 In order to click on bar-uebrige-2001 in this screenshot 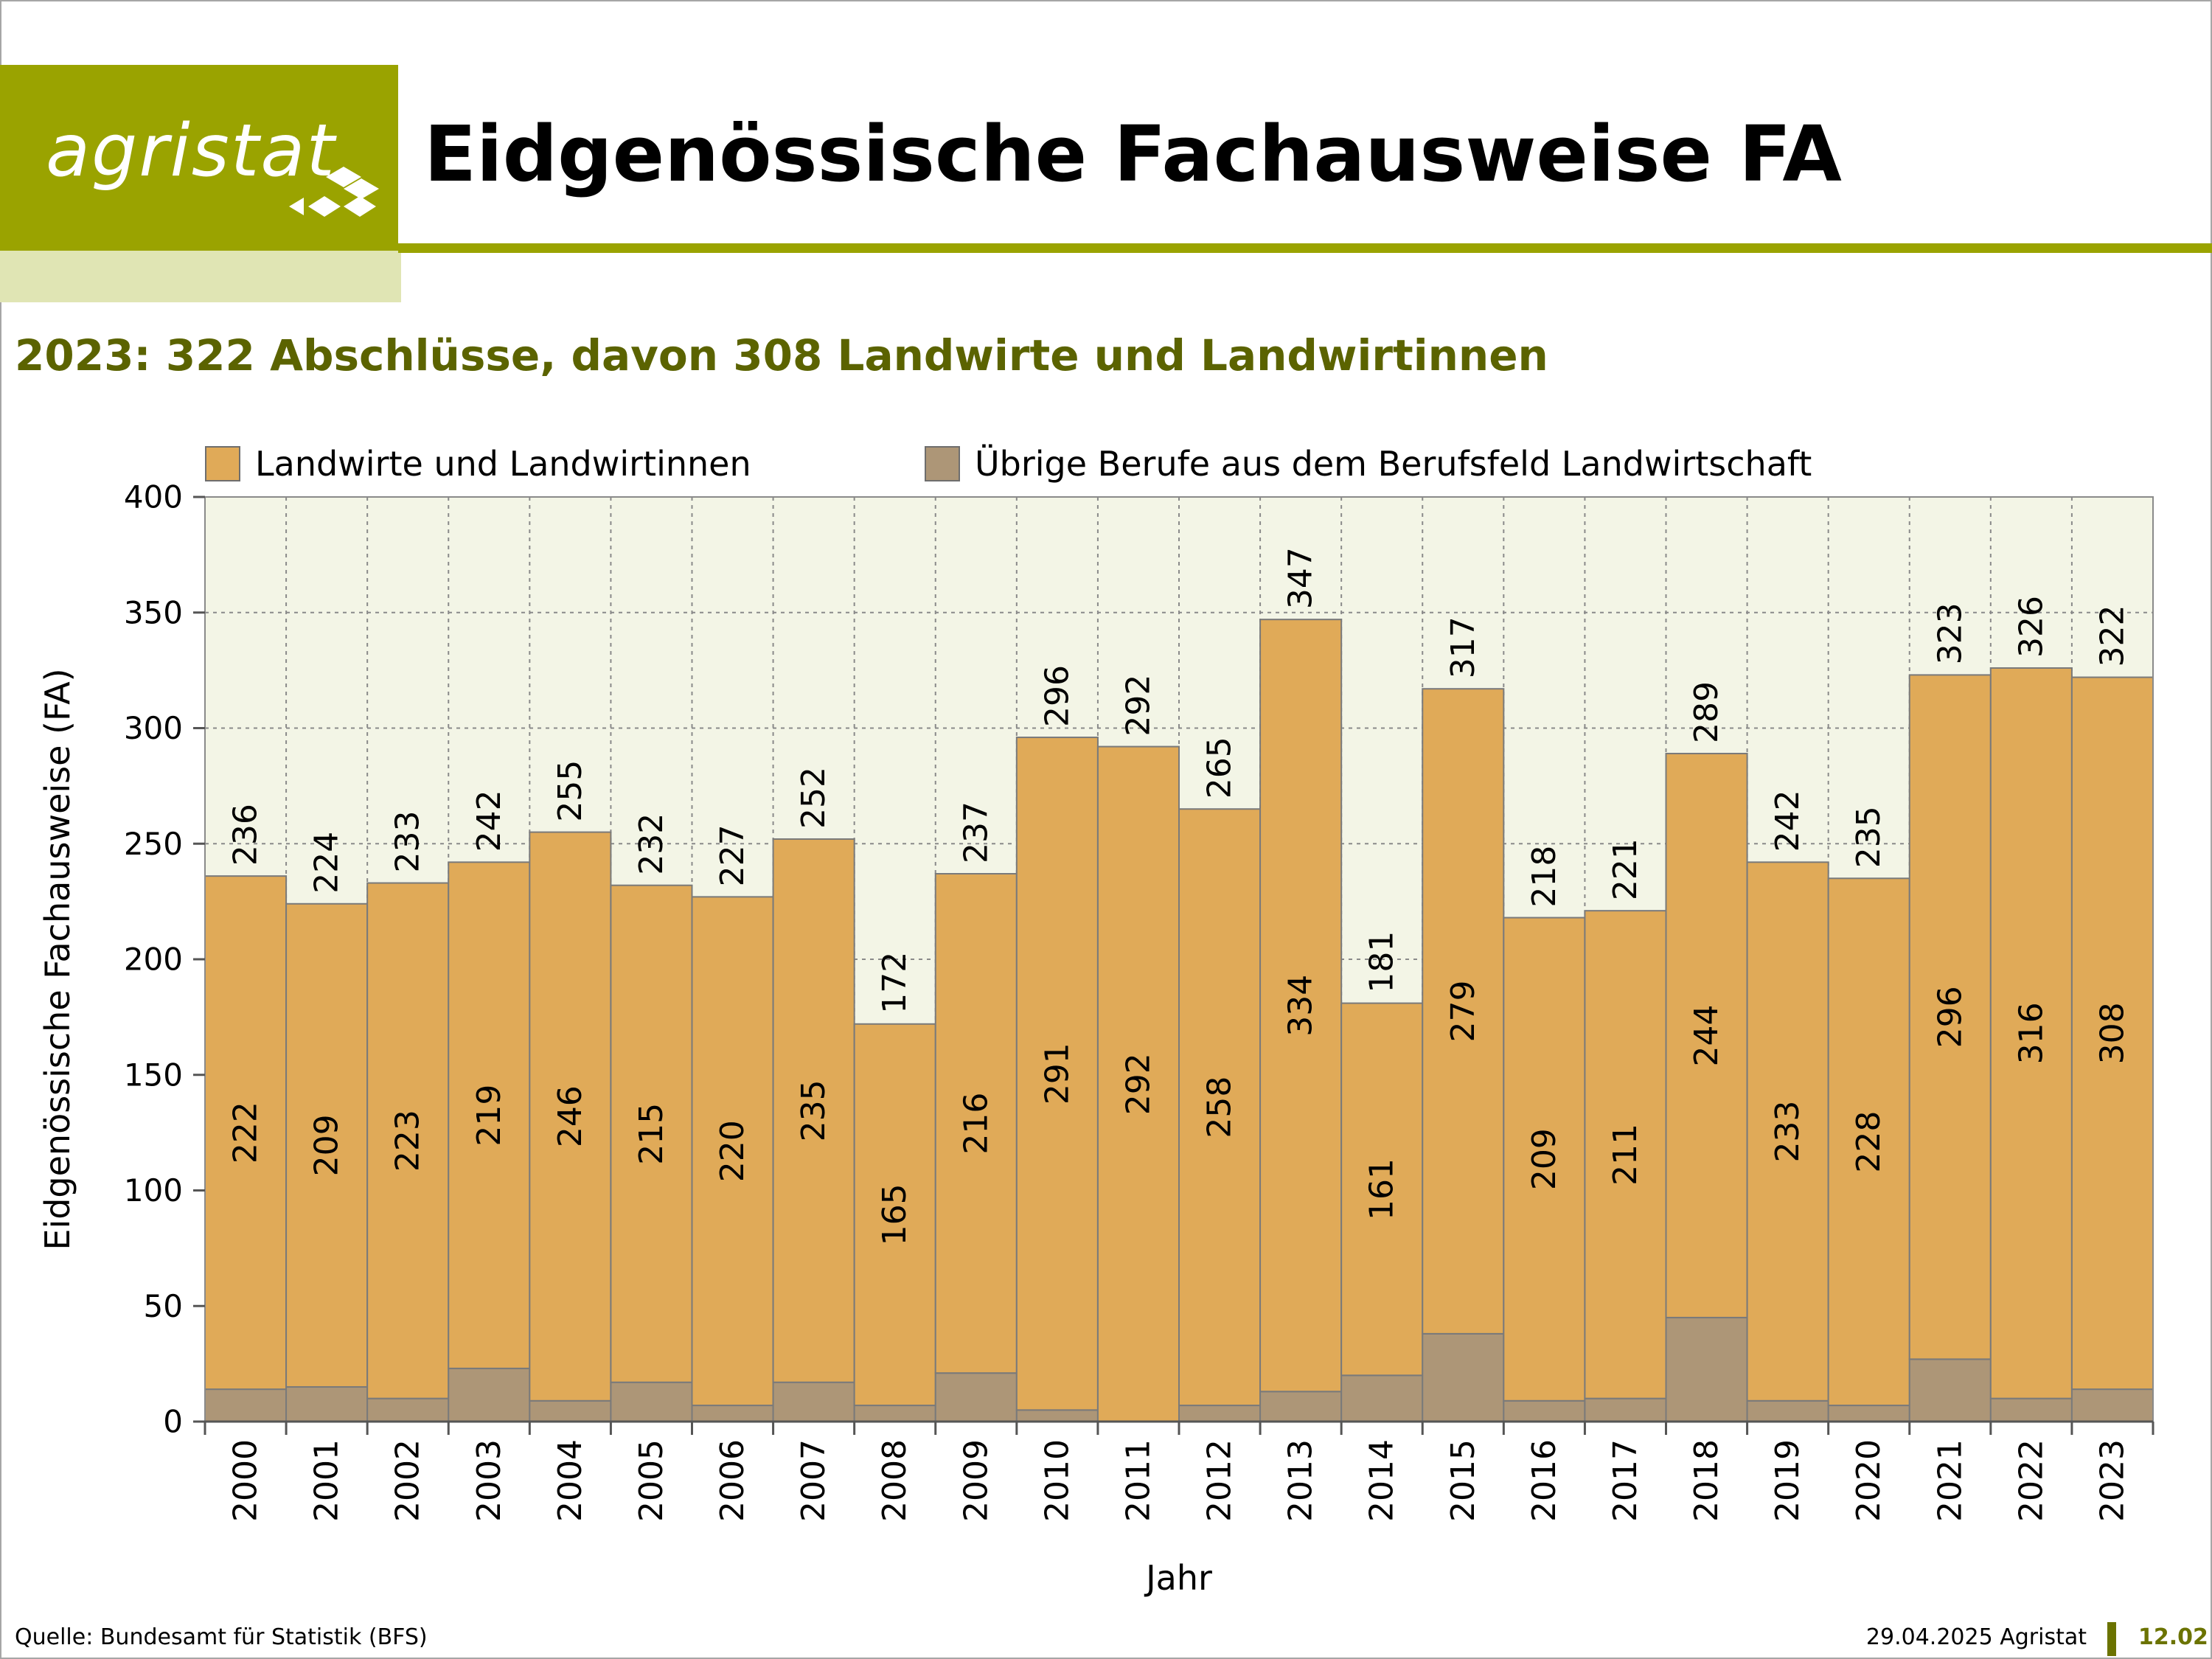, I will do `click(327, 1403)`.